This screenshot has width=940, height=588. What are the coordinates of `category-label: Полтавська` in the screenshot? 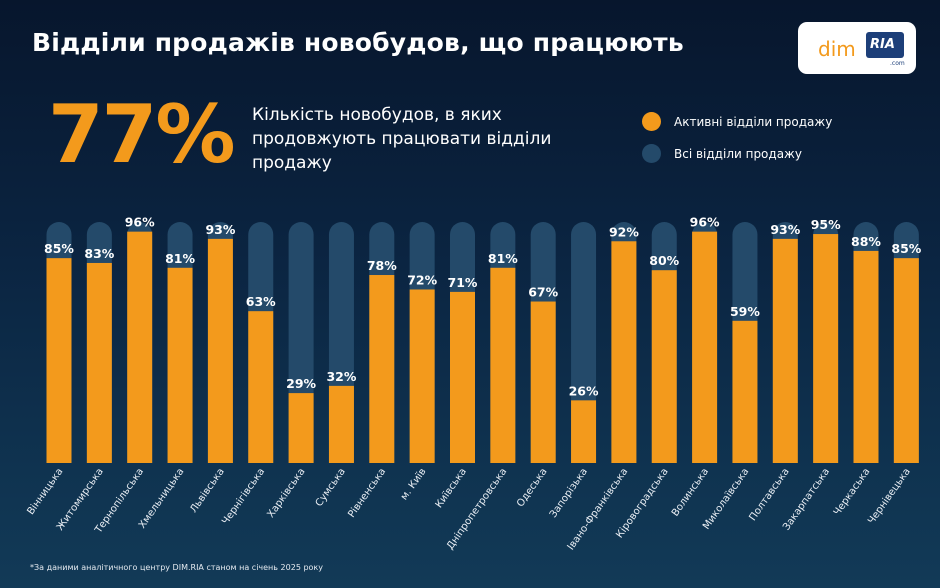 It's located at (770, 494).